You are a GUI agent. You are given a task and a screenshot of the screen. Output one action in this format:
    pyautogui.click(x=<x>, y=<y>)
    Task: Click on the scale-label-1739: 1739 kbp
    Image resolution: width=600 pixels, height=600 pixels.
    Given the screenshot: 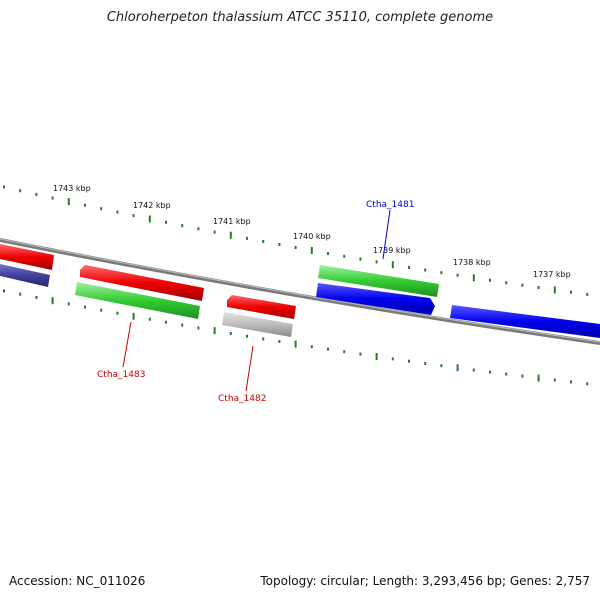 What is the action you would take?
    pyautogui.click(x=392, y=250)
    